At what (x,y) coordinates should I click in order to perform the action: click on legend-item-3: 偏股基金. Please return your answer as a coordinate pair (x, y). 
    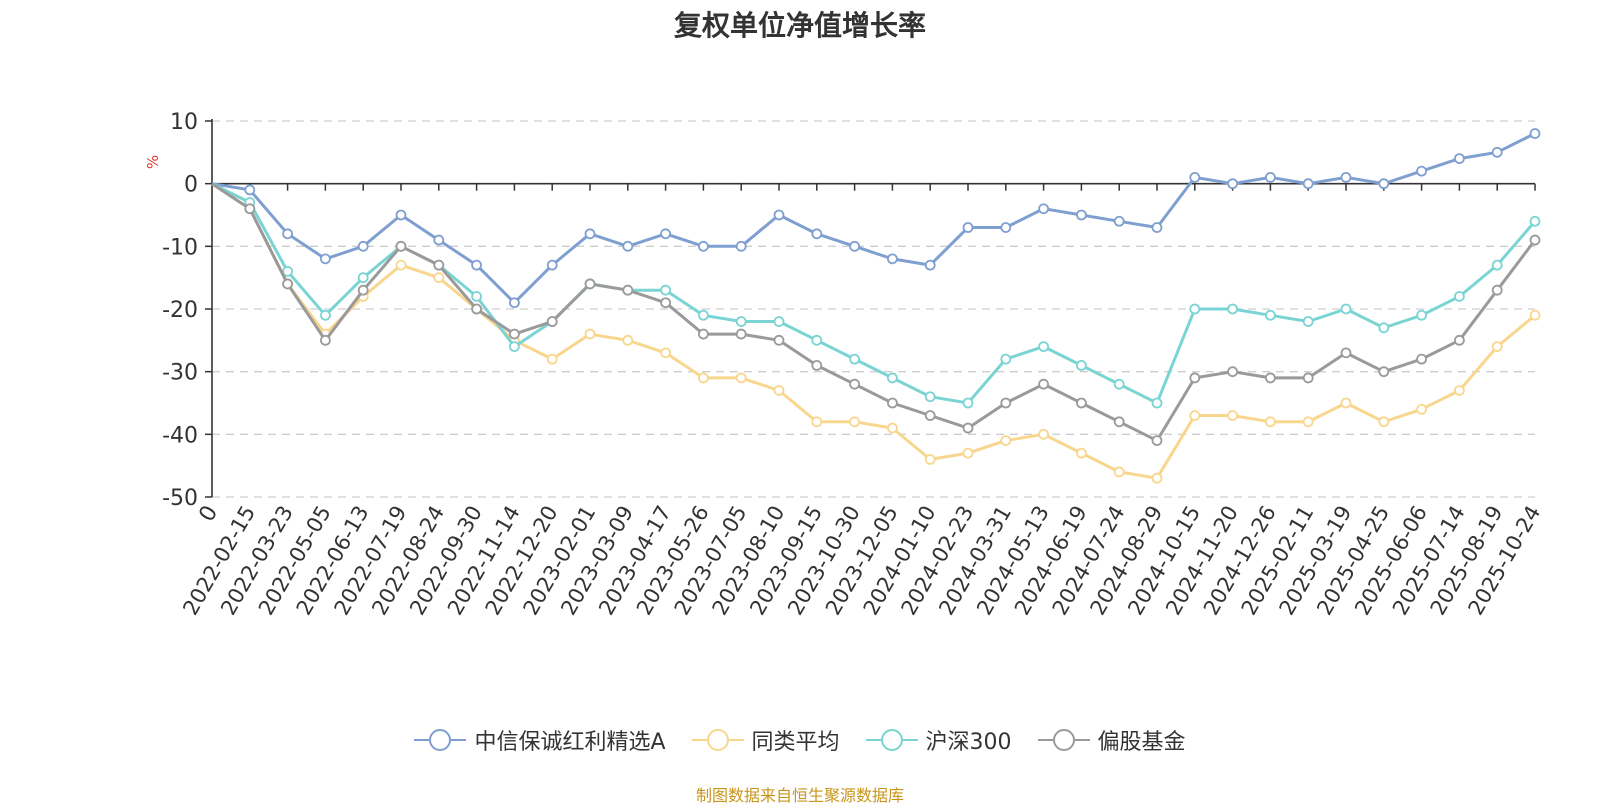
    Looking at the image, I should click on (1111, 740).